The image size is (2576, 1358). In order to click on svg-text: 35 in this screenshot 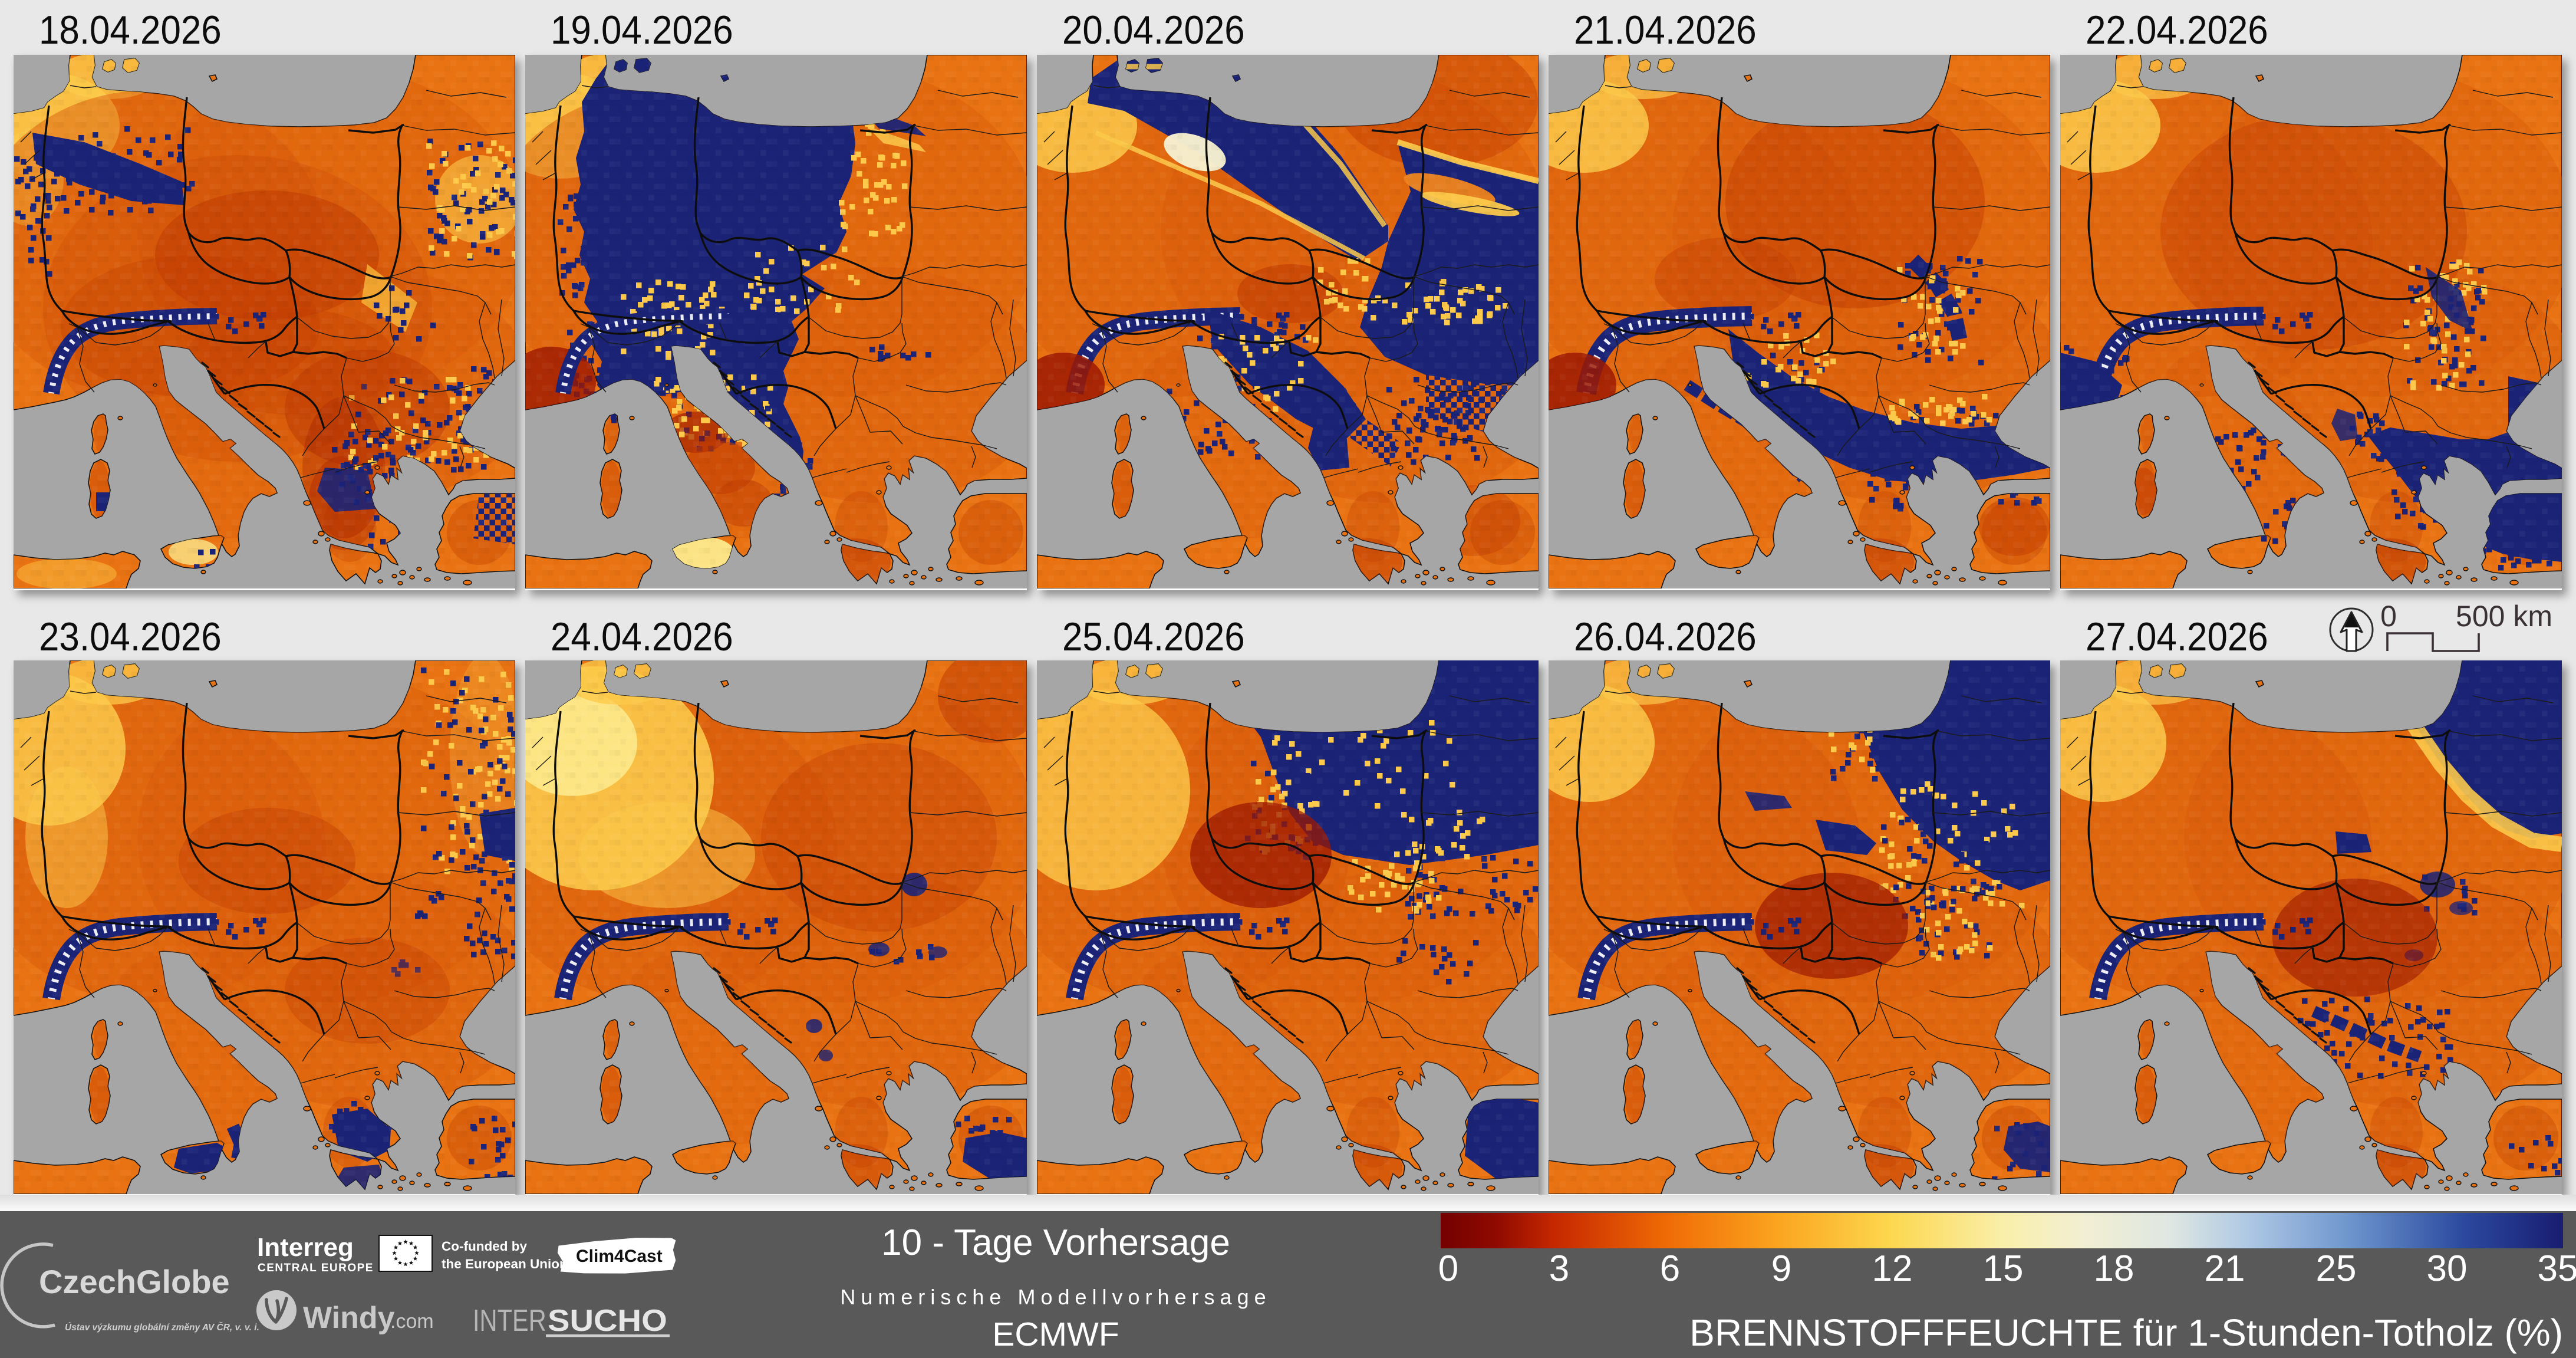, I will do `click(2557, 1269)`.